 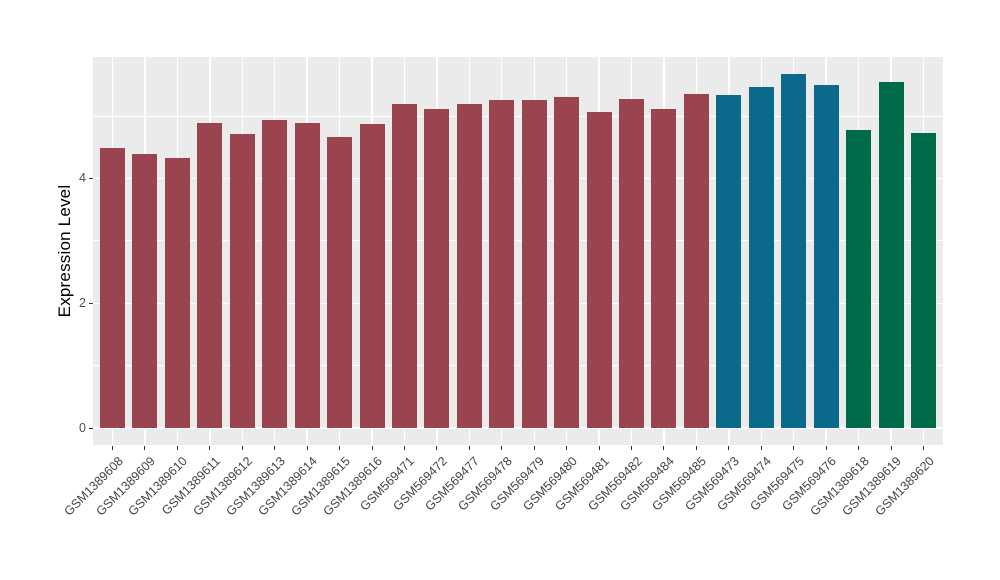 What do you see at coordinates (904, 486) in the screenshot?
I see `x-axis-tick-label: GSM1389620` at bounding box center [904, 486].